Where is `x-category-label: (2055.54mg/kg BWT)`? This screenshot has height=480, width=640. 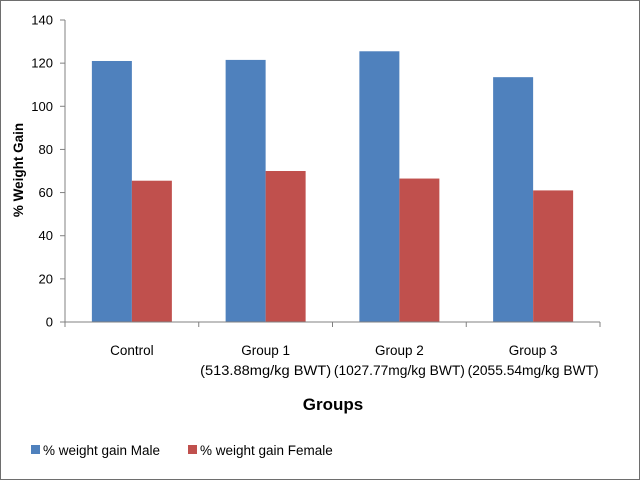
x-category-label: (2055.54mg/kg BWT) is located at coordinates (533, 370).